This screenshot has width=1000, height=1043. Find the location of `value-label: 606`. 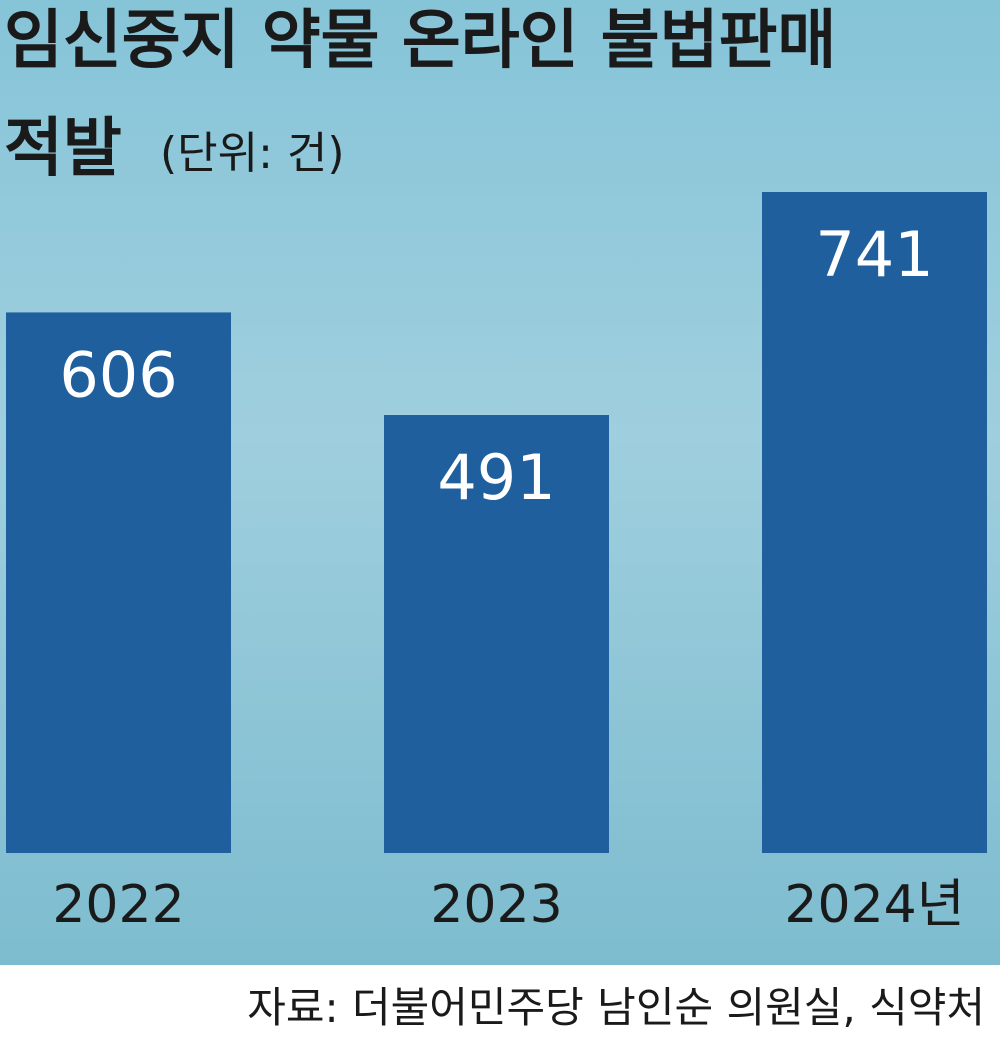

value-label: 606 is located at coordinates (118, 374).